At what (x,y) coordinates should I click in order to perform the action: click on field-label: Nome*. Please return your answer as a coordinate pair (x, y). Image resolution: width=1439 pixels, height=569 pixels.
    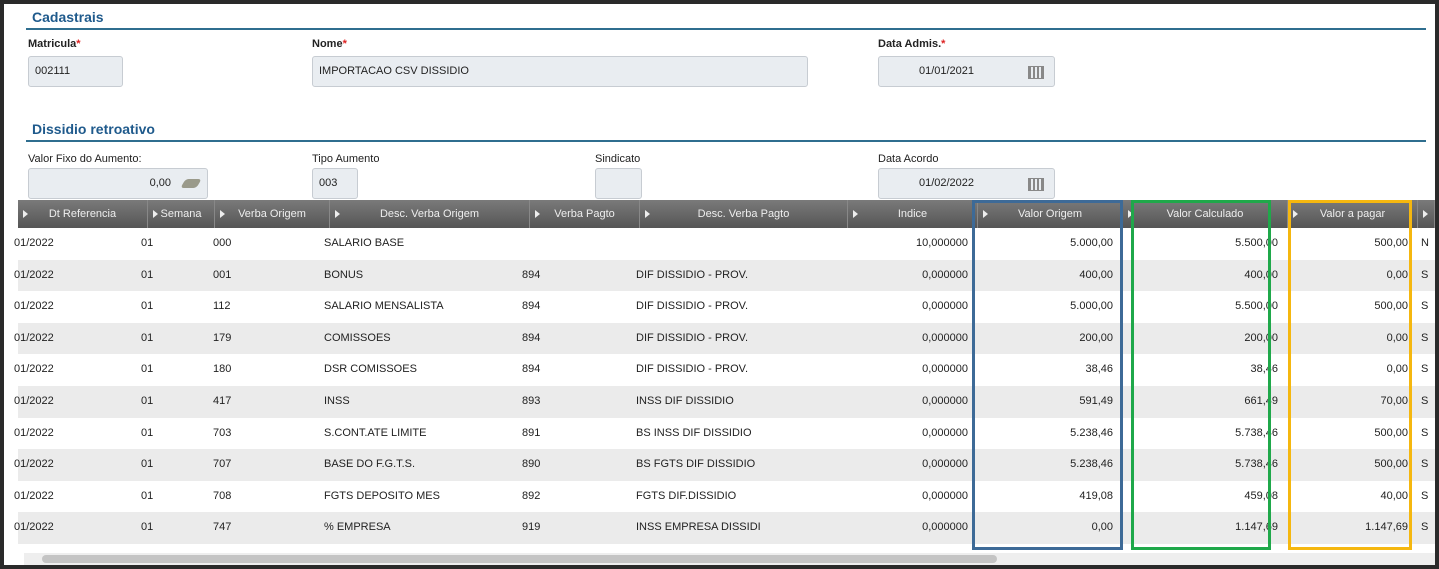
    Looking at the image, I should click on (329, 44).